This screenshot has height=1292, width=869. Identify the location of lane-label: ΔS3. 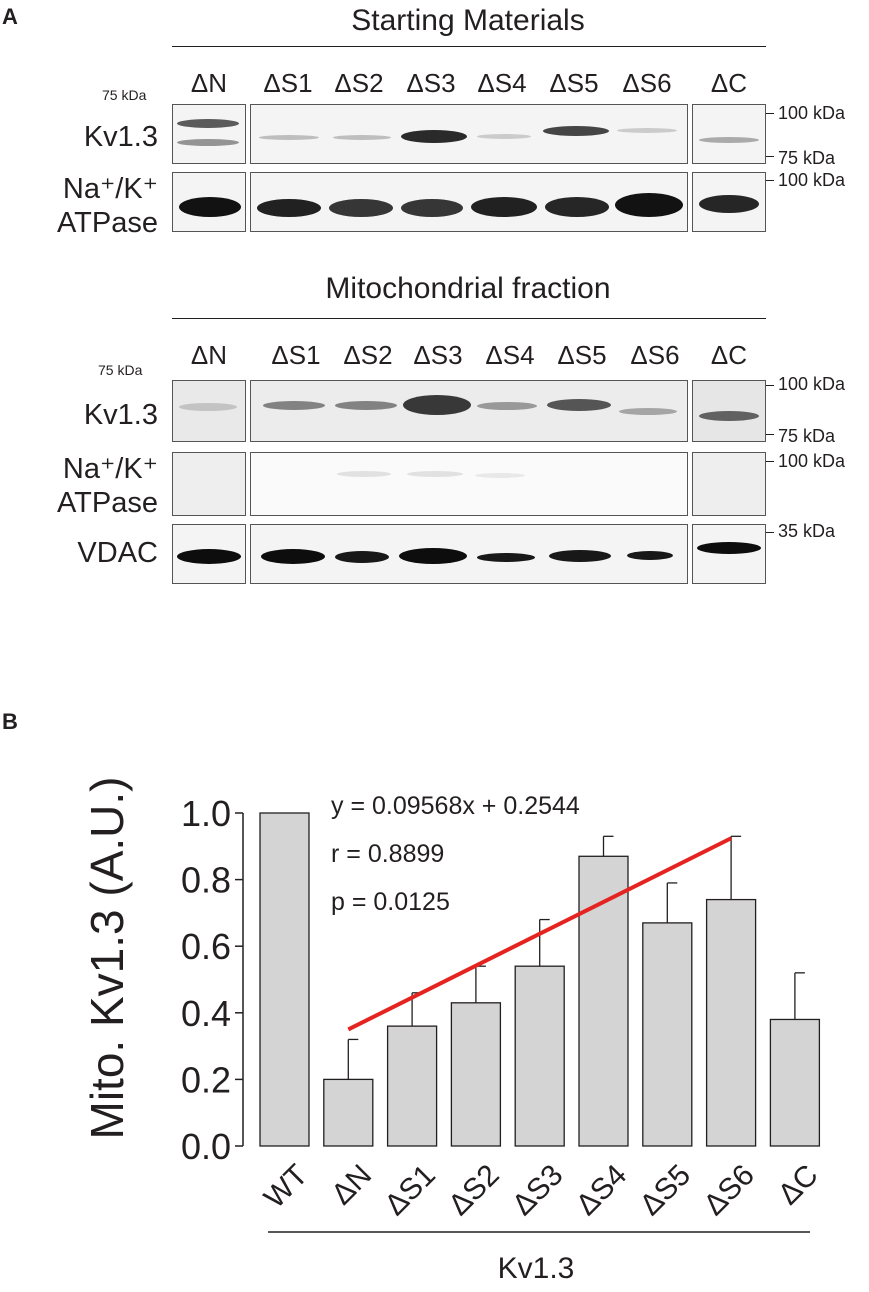
(438, 355).